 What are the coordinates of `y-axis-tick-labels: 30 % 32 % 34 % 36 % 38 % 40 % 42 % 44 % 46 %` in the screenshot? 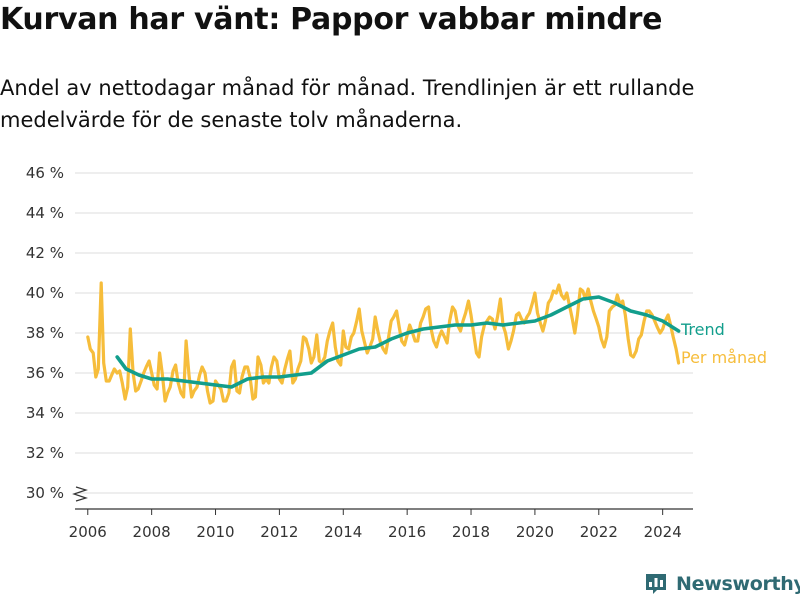 It's located at (45, 333).